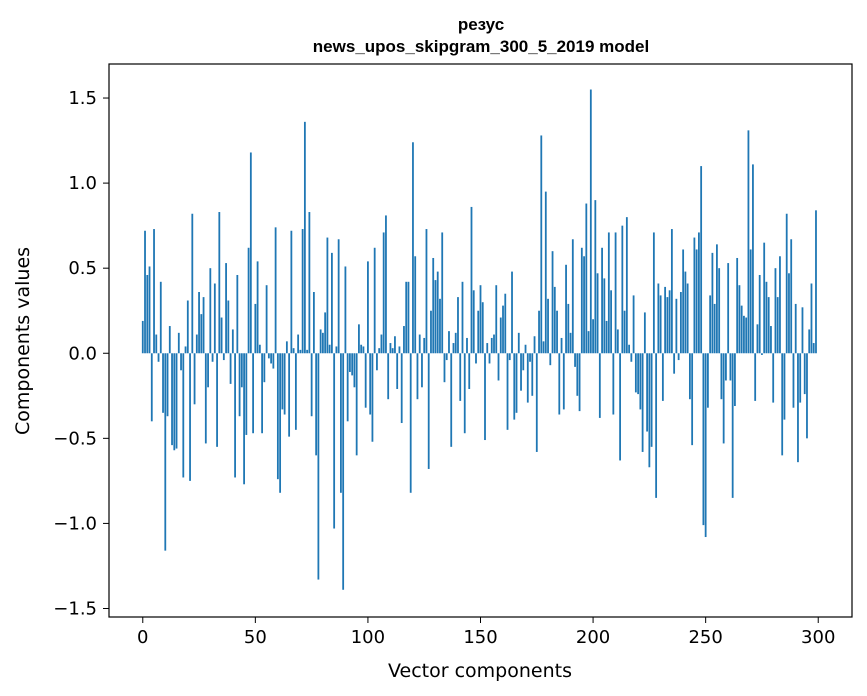 This screenshot has height=696, width=867. Describe the element at coordinates (486, 632) in the screenshot. I see `x-axis-ticks: 0 50 100 150 200 250 300` at that location.